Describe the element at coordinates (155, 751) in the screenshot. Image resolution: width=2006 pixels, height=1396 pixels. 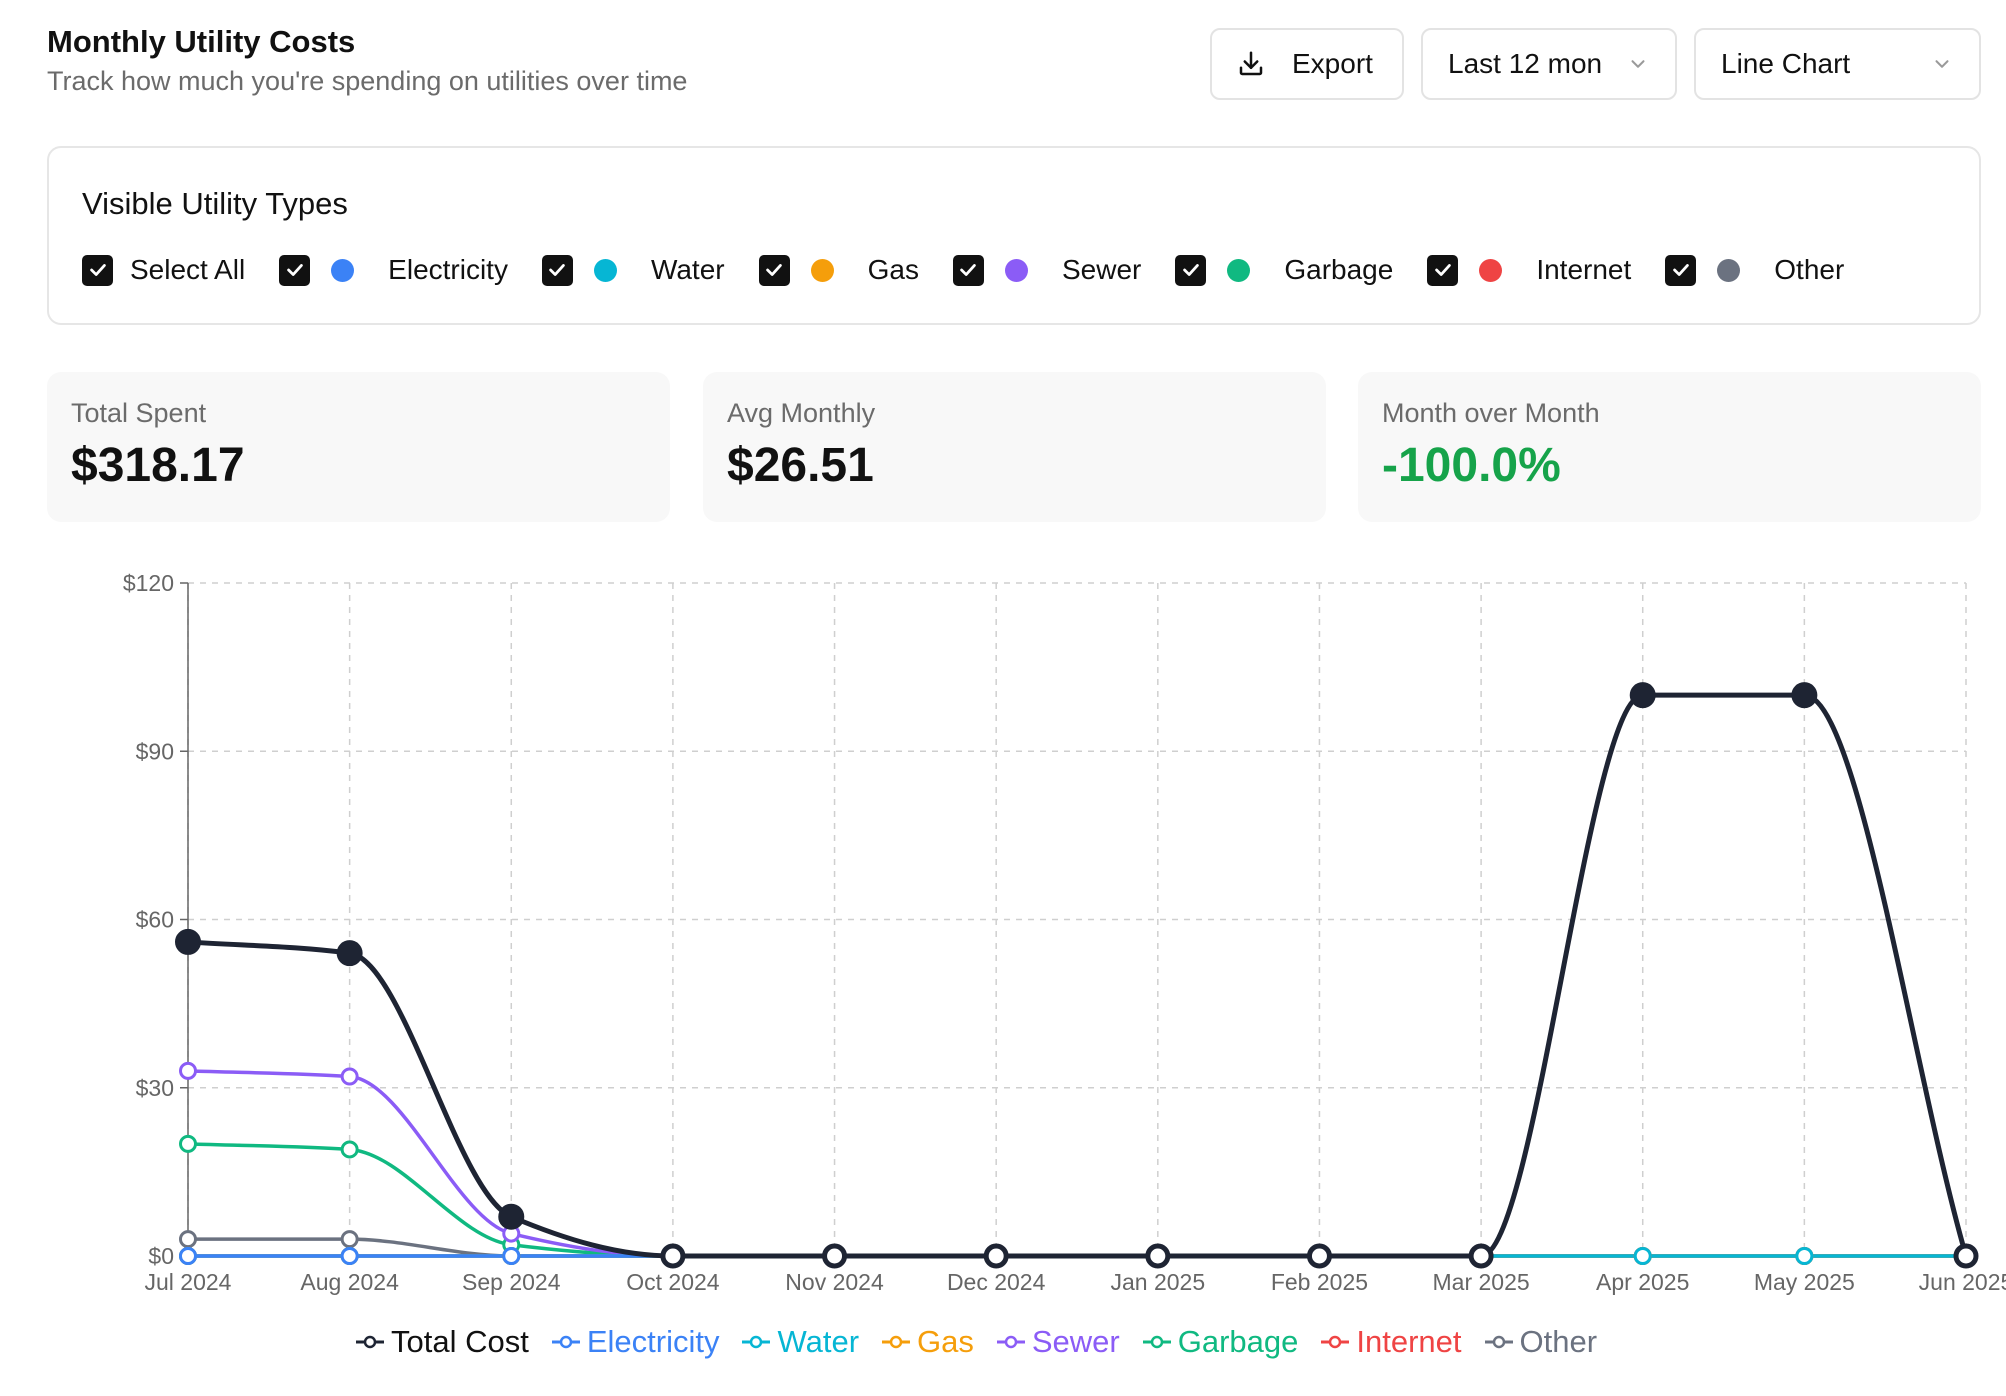
I see `y-tick-label: $90` at that location.